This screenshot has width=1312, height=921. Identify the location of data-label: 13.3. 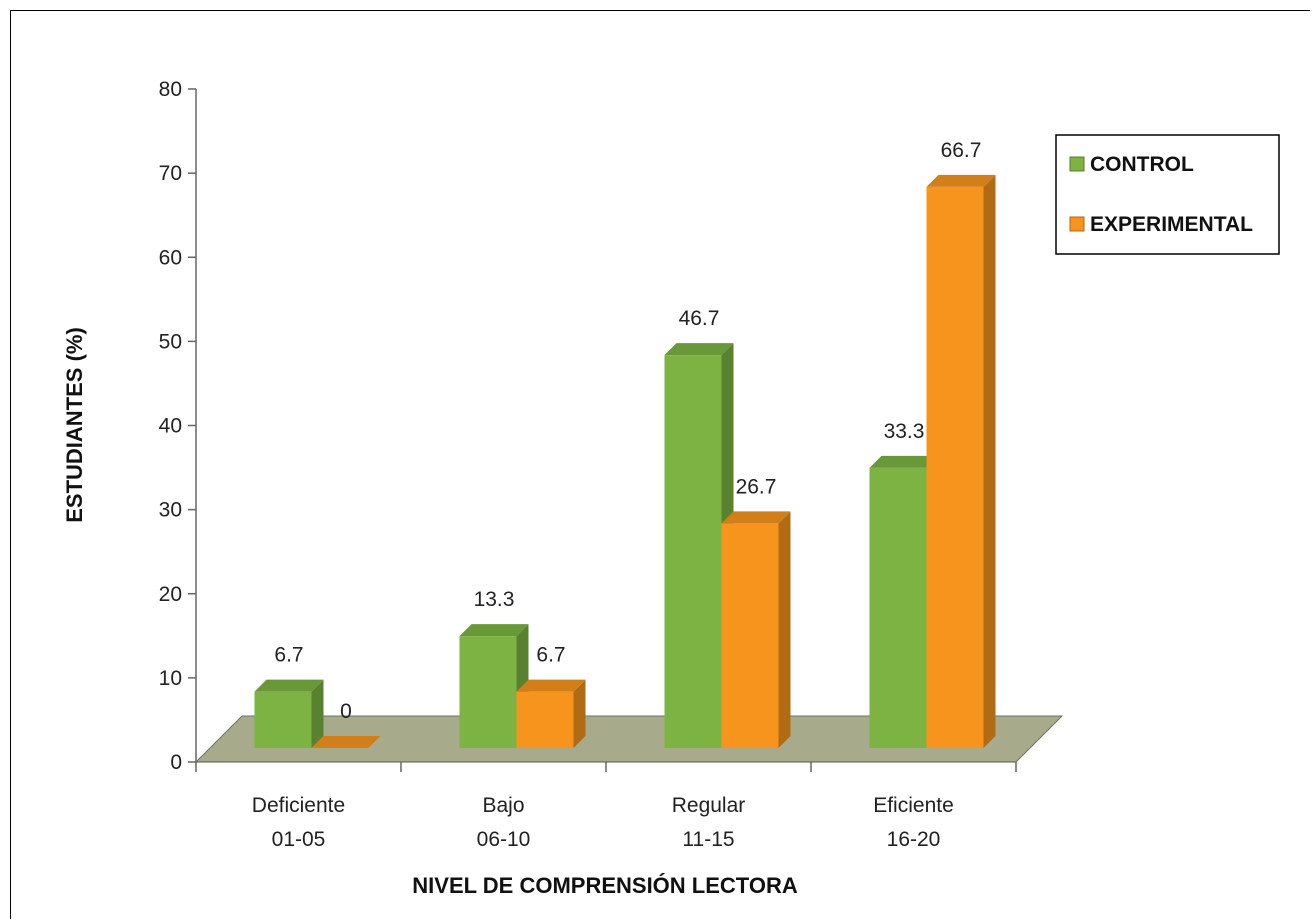
(494, 599).